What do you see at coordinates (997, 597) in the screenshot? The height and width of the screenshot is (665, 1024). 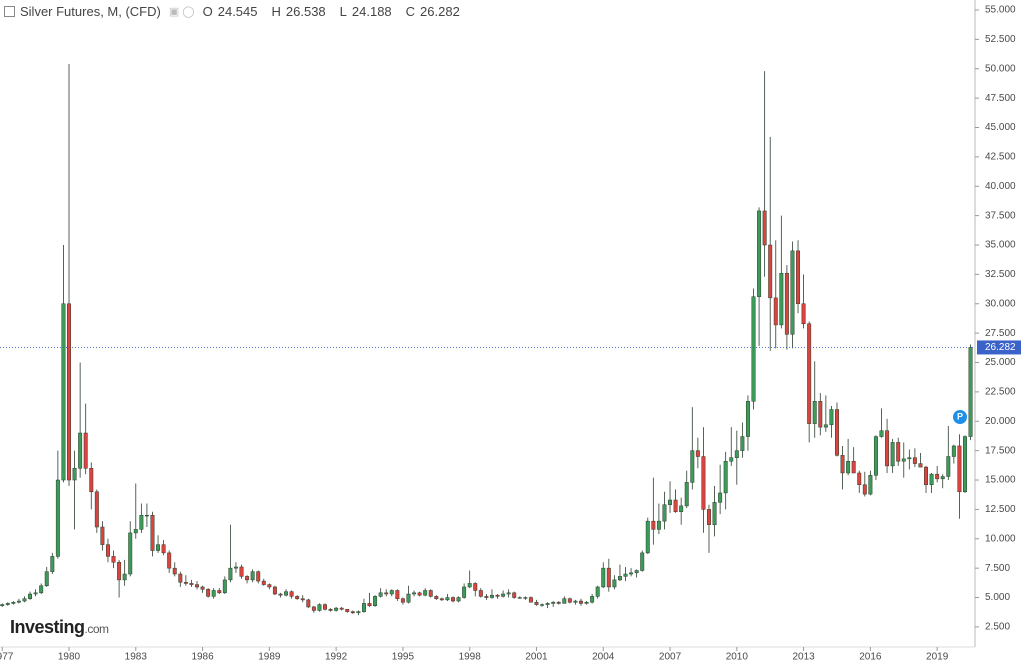 I see `y-tick-label: 5.000` at bounding box center [997, 597].